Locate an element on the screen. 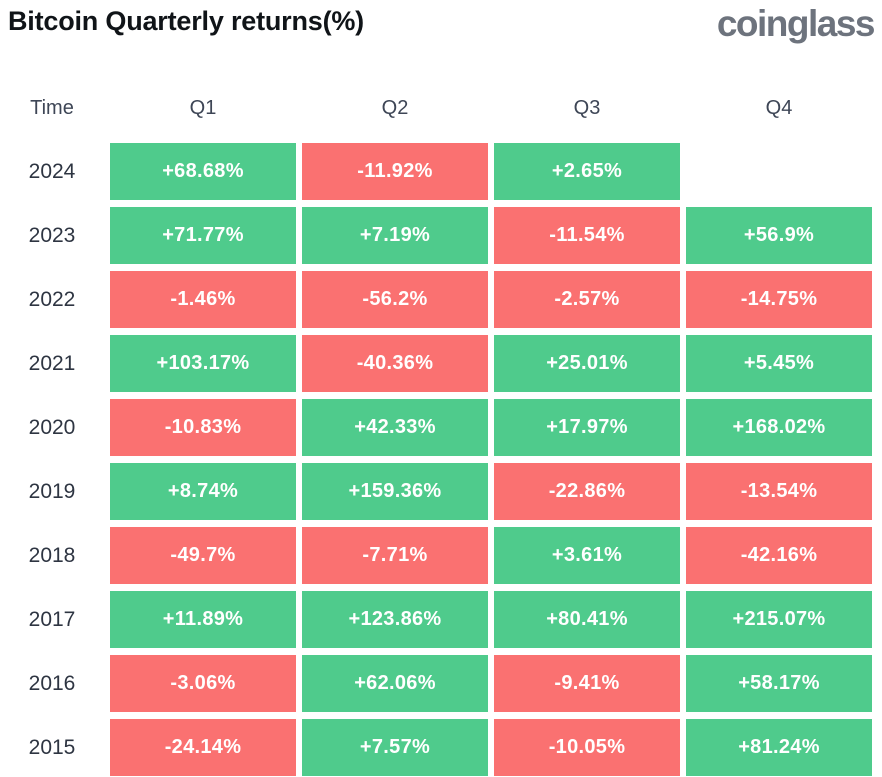  year-label: 2024 is located at coordinates (52, 171).